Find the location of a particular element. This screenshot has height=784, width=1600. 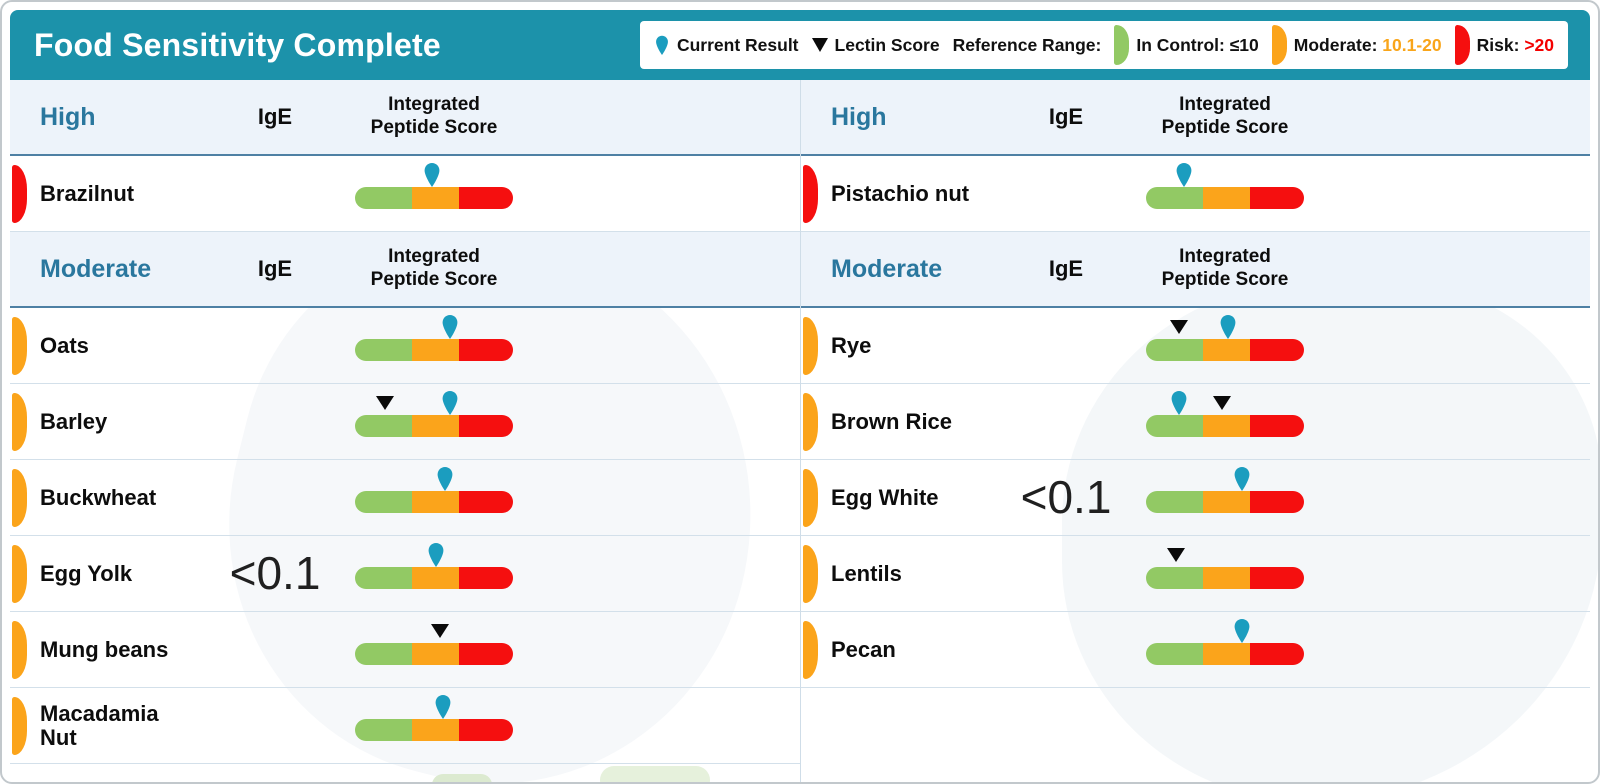

food-row: Macadamia Nut is located at coordinates (405, 726).